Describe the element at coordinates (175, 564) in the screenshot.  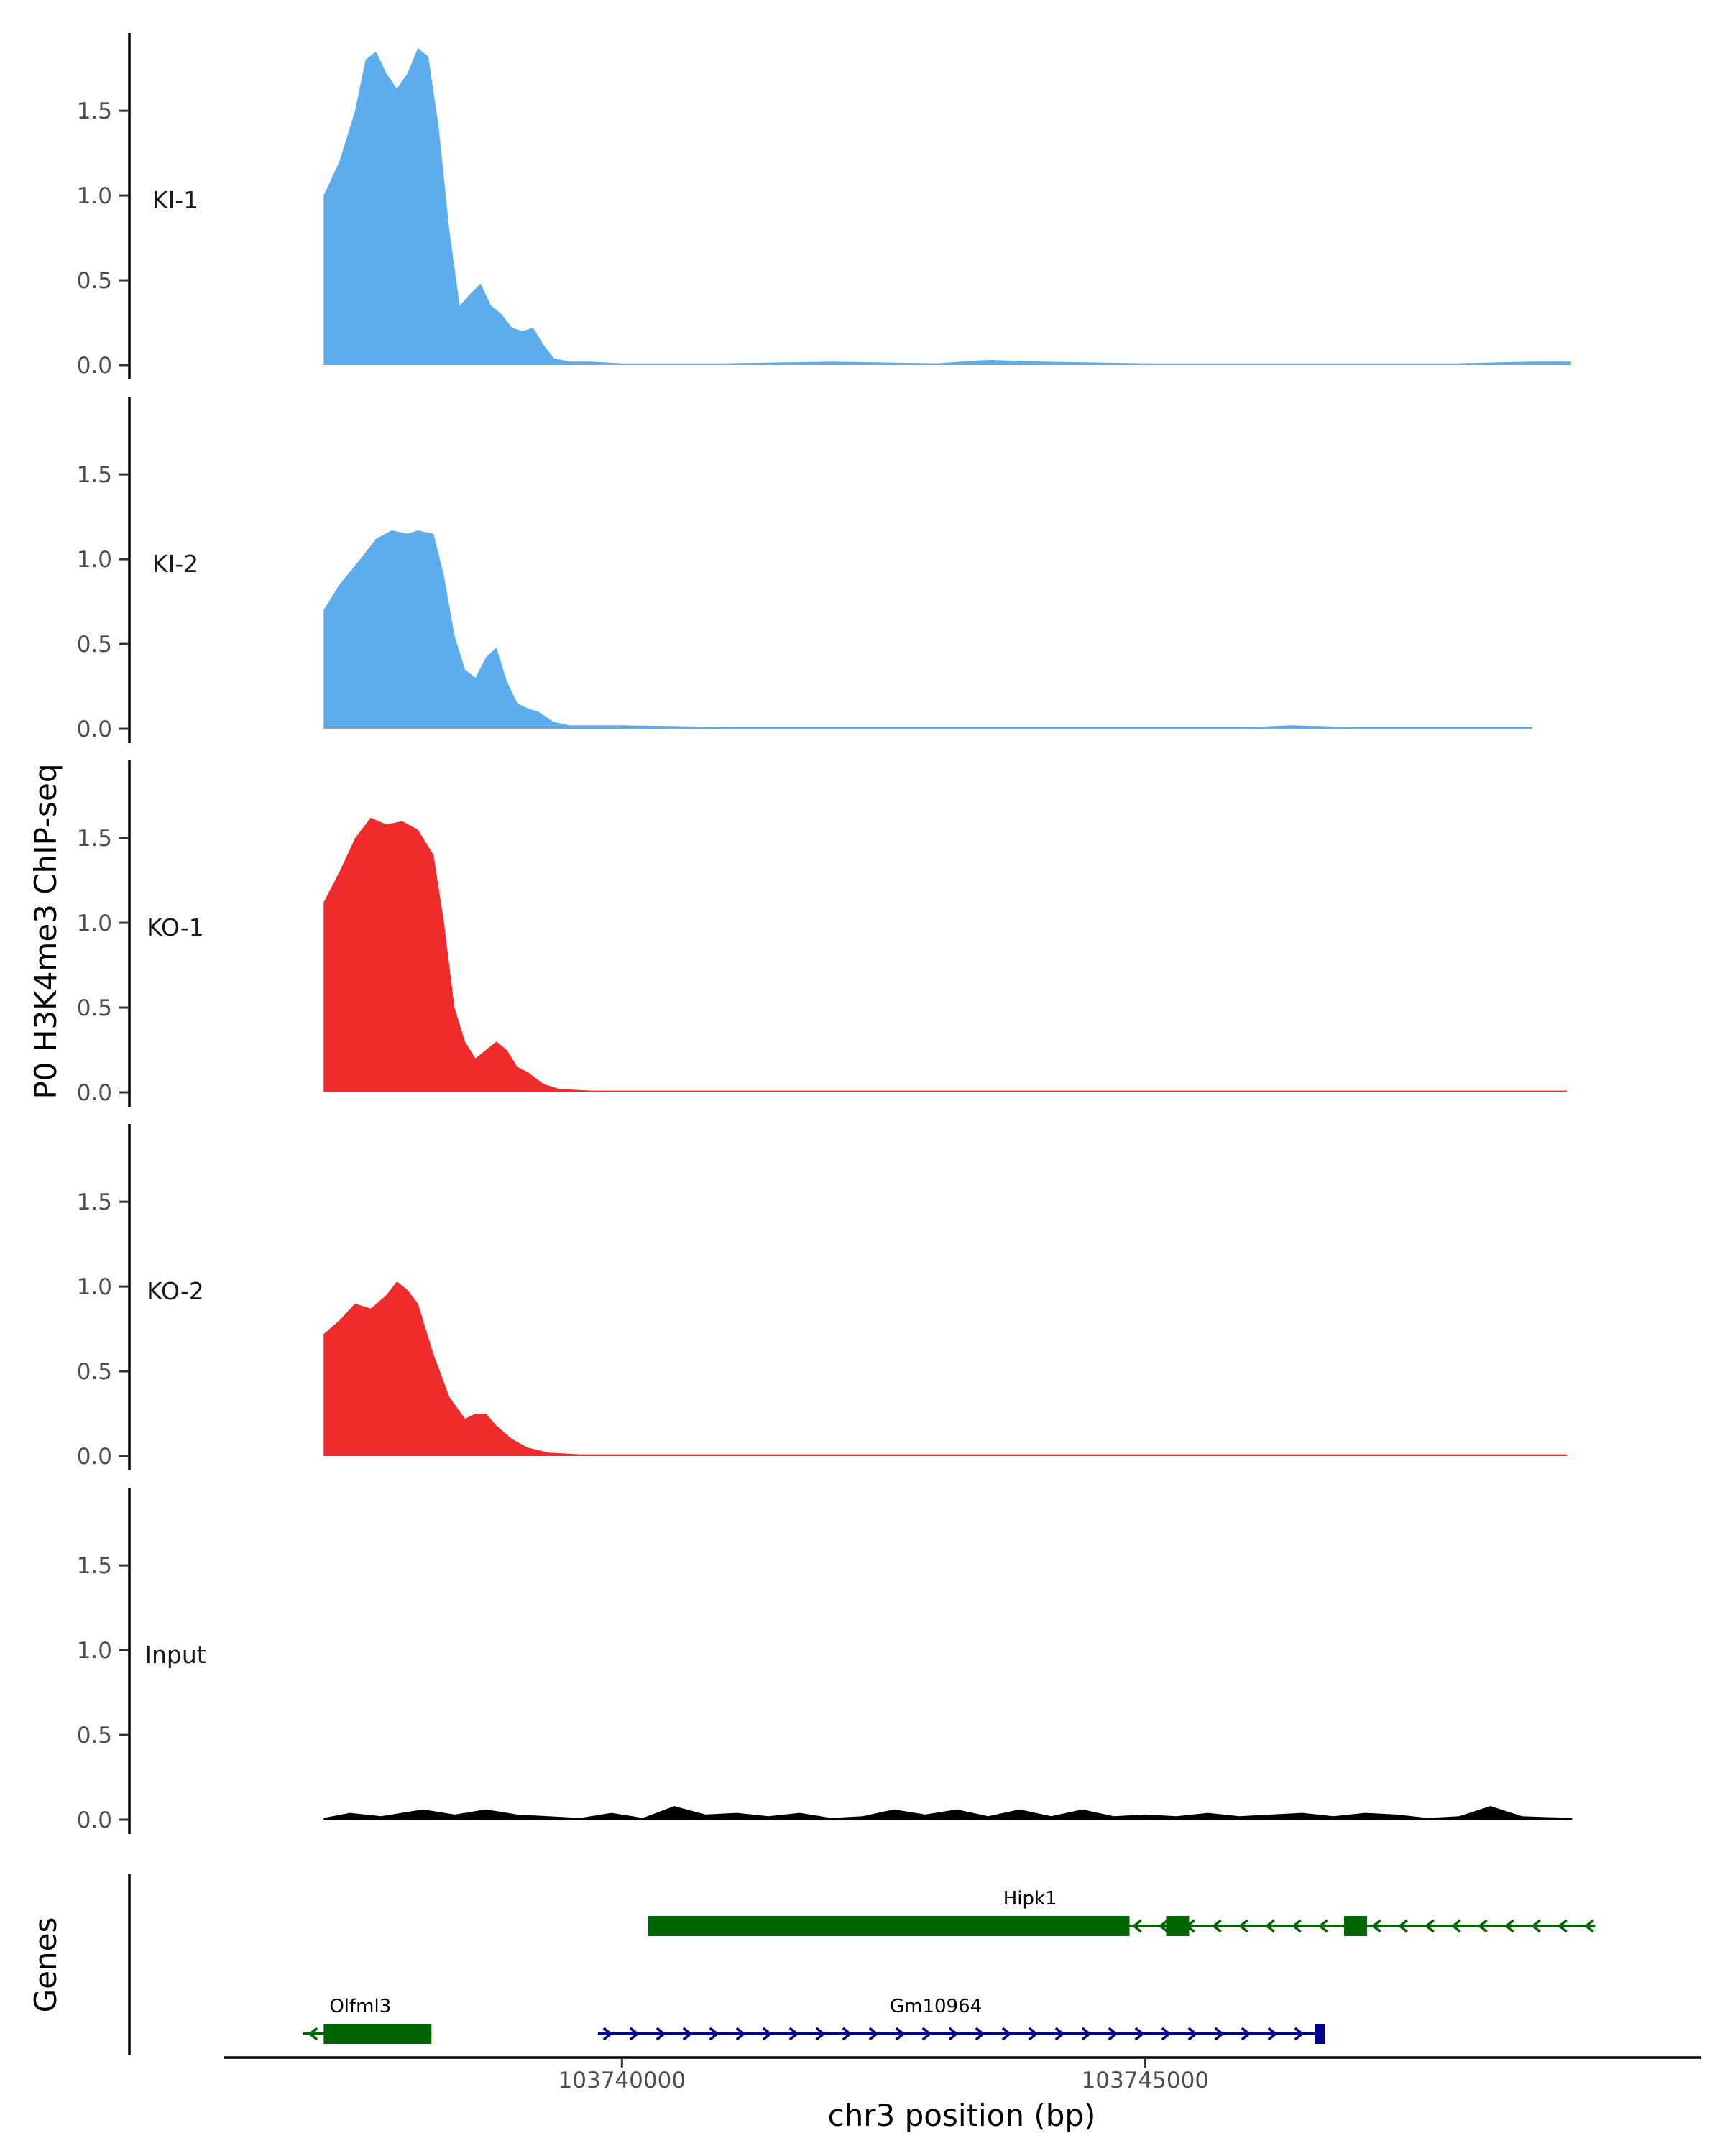
I see `track-label: KI-2` at that location.